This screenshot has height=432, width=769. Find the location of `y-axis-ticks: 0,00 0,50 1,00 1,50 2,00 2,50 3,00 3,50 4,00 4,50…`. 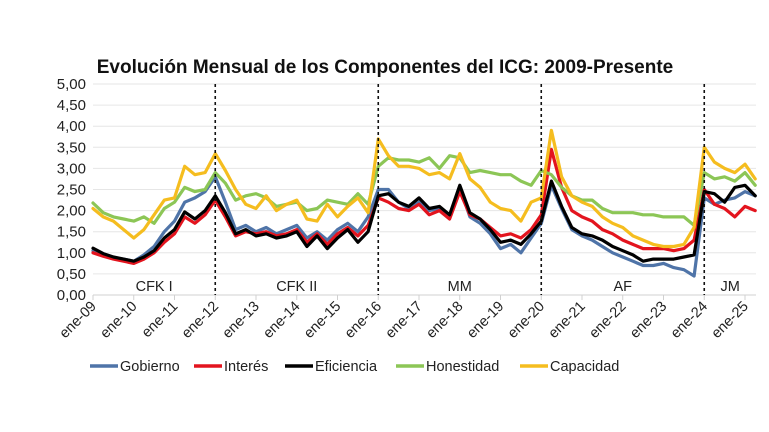

y-axis-ticks: 0,00 0,50 1,00 1,50 2,00 2,50 3,00 3,50 4,00 4,50… is located at coordinates (71, 190).